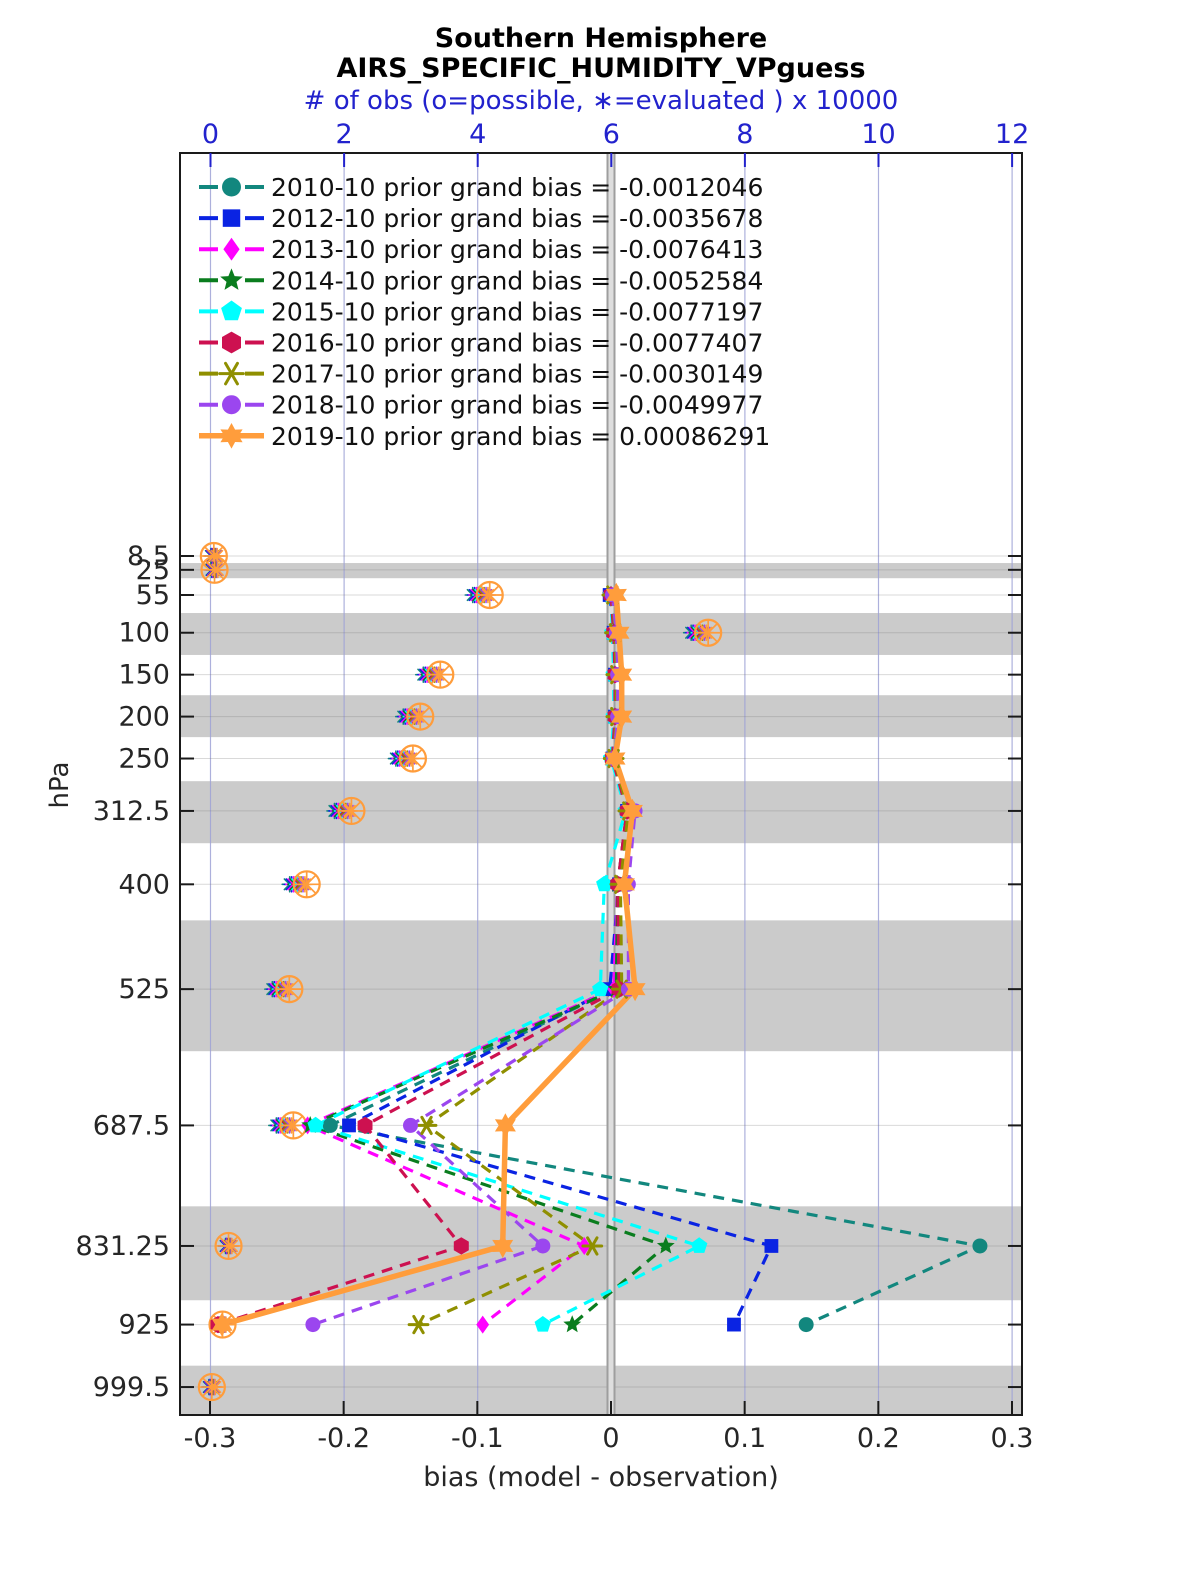 The image size is (1200, 1575). What do you see at coordinates (517, 187) in the screenshot?
I see `svg-text:2010-10 prior grand bias = -0.: 2010-10 prior grand bias = -0.0012046` at bounding box center [517, 187].